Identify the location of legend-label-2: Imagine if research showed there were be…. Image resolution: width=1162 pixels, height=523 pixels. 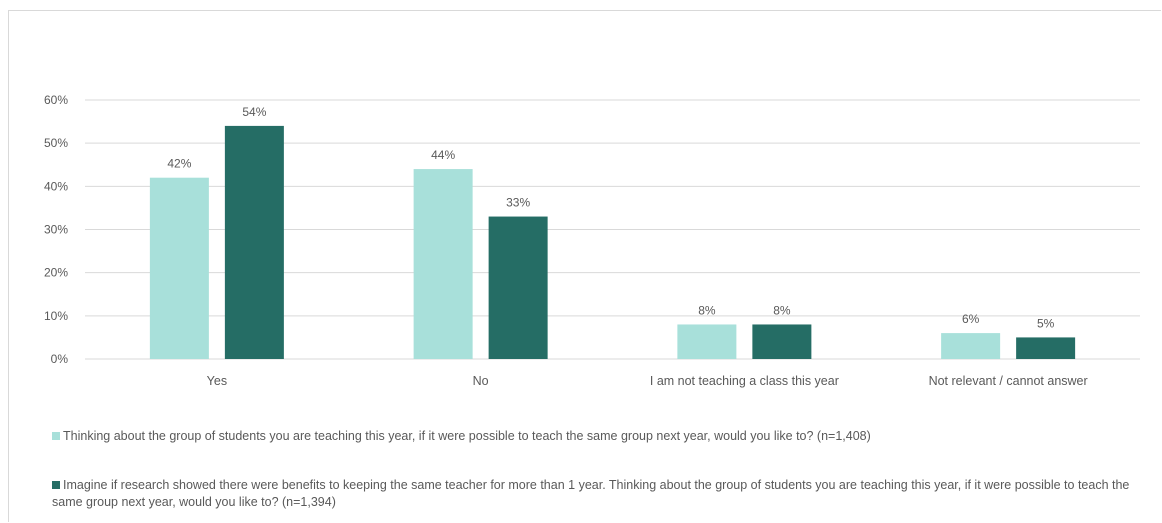
(590, 493).